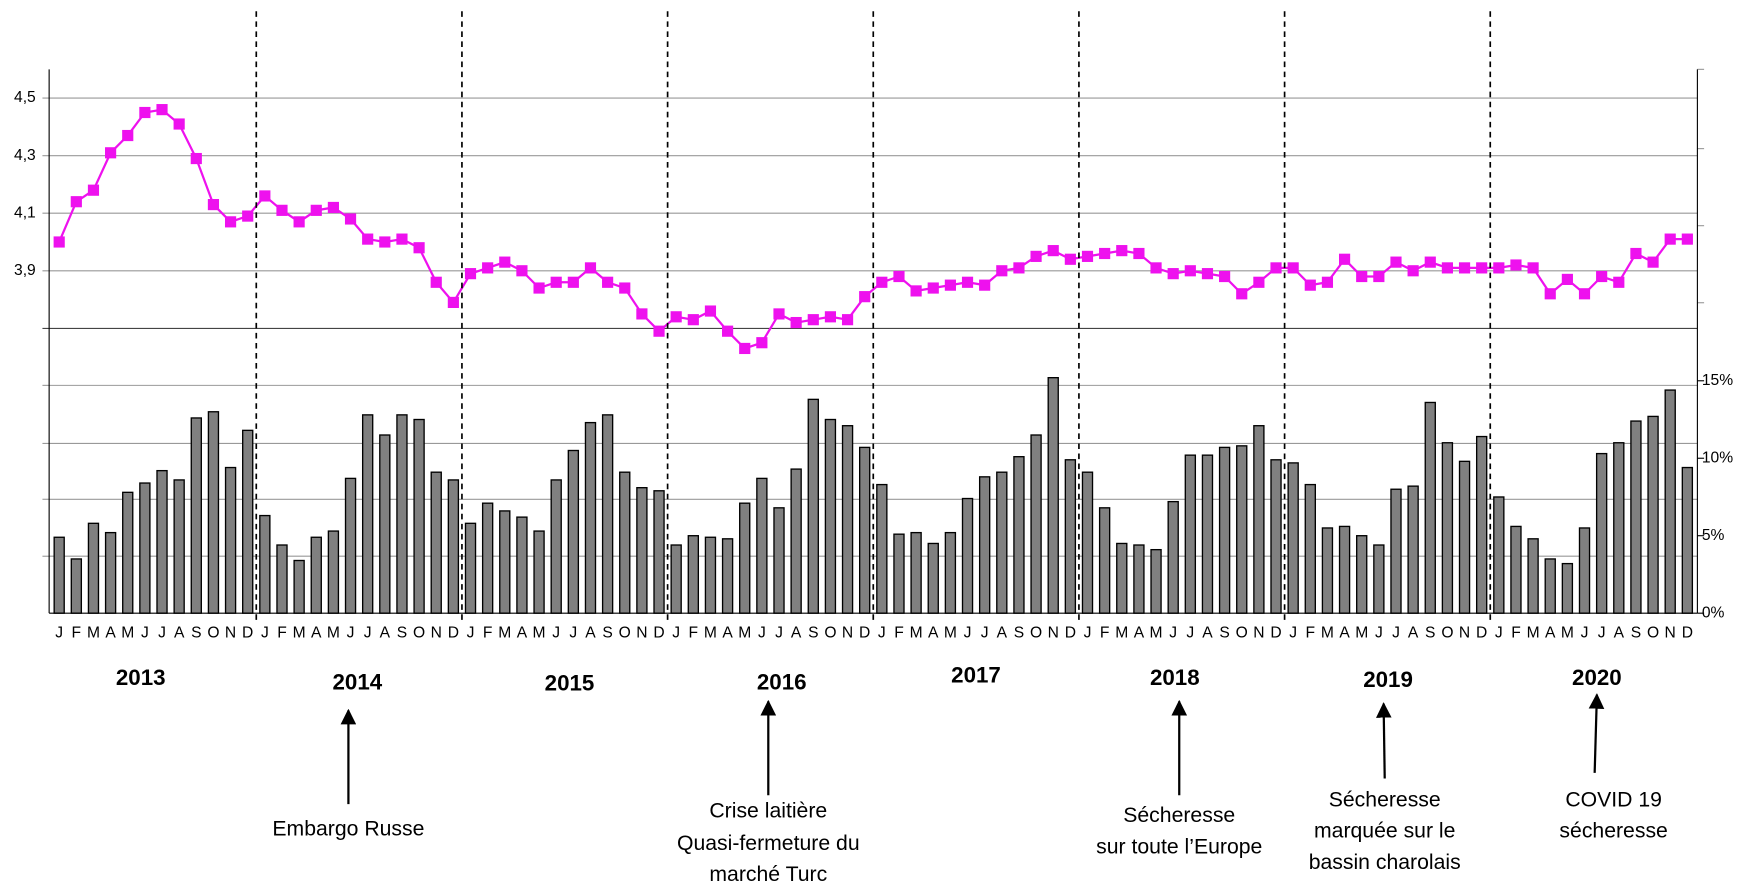  What do you see at coordinates (1388, 679) in the screenshot?
I see `year-label: 2019` at bounding box center [1388, 679].